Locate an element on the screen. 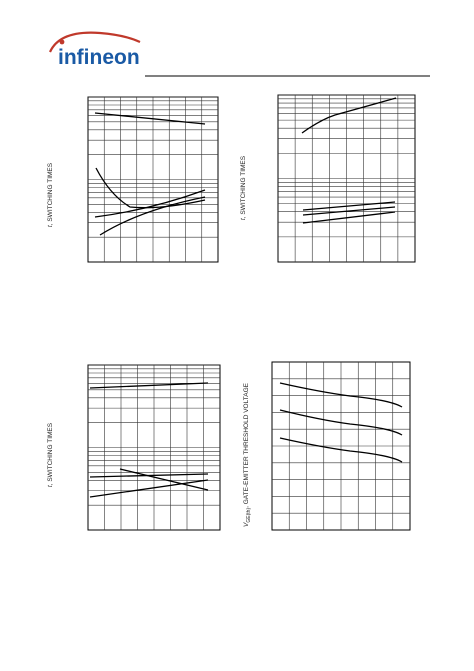 This screenshot has height=671, width=474. logo: infineon is located at coordinates (94, 50).